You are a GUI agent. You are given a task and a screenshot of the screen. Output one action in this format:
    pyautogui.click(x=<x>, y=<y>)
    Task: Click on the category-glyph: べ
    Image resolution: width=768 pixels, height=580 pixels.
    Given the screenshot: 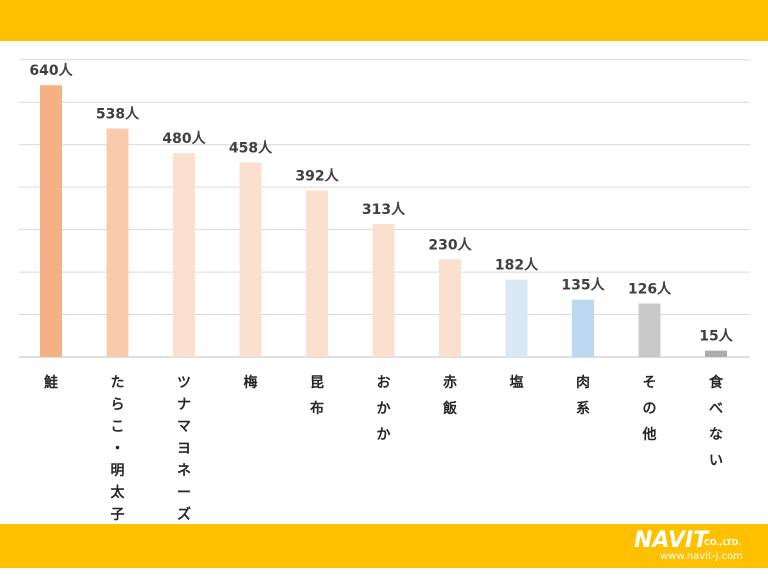 What is the action you would take?
    pyautogui.click(x=716, y=409)
    